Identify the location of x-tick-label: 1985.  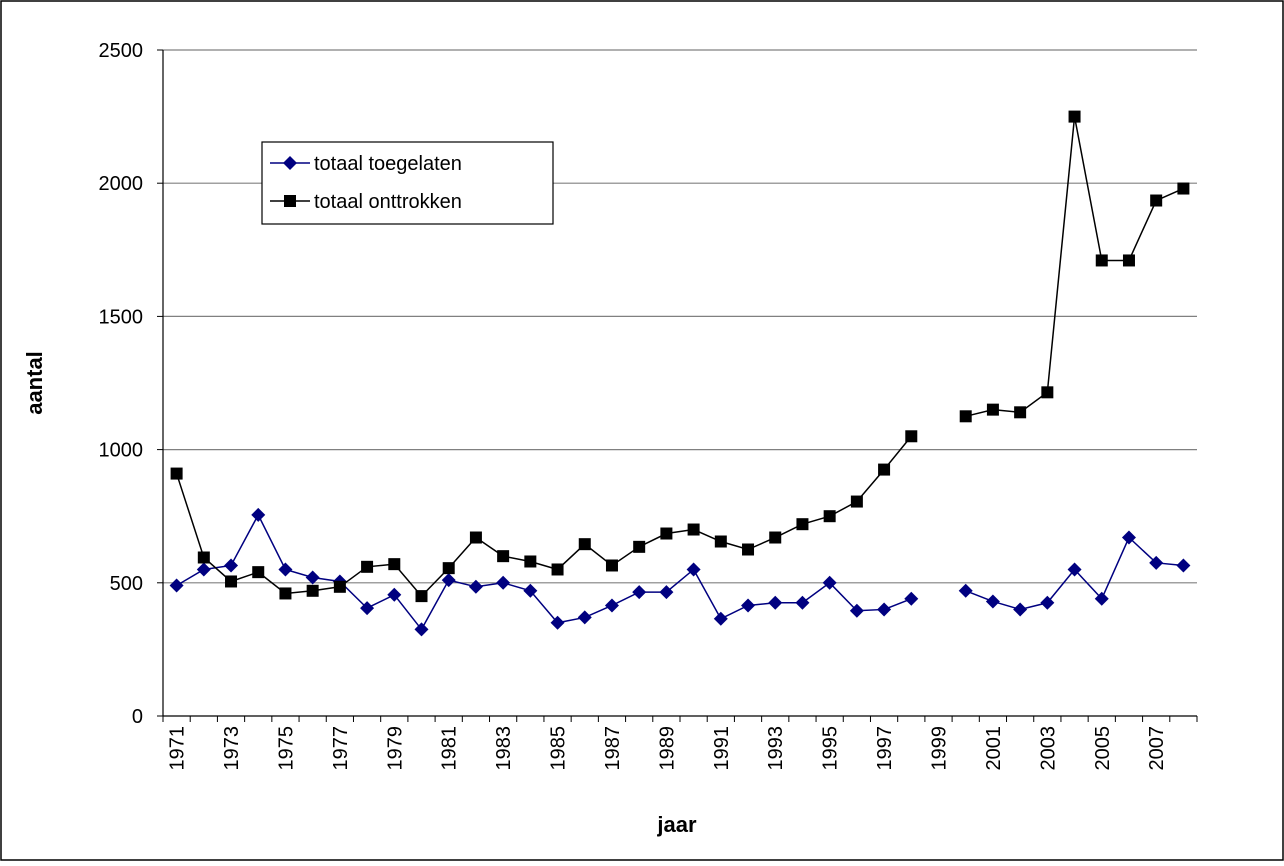
(559, 748).